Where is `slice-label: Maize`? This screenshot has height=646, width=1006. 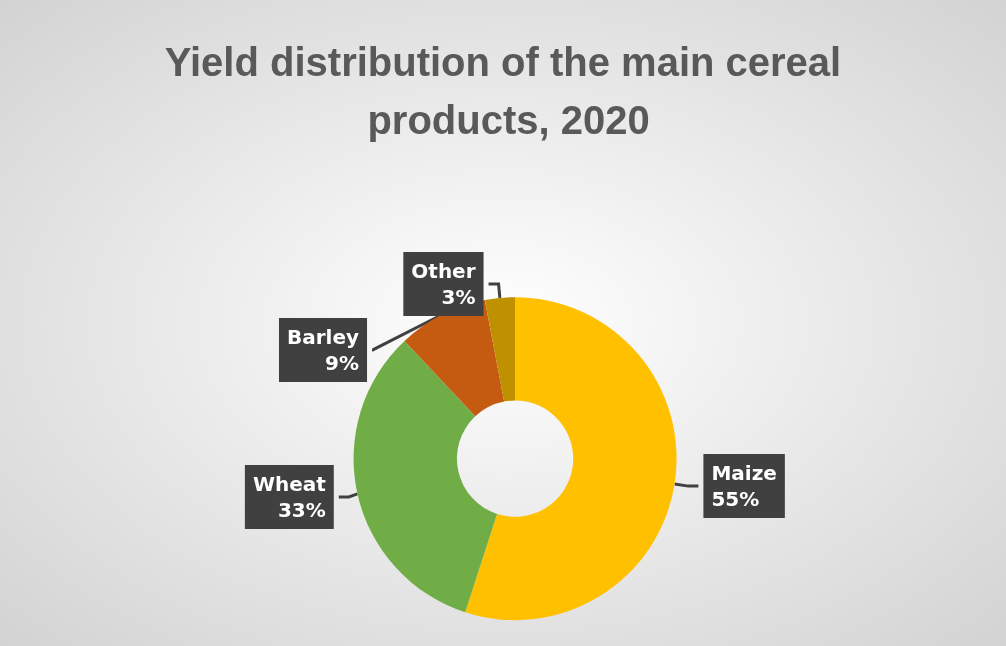
slice-label: Maize is located at coordinates (744, 473).